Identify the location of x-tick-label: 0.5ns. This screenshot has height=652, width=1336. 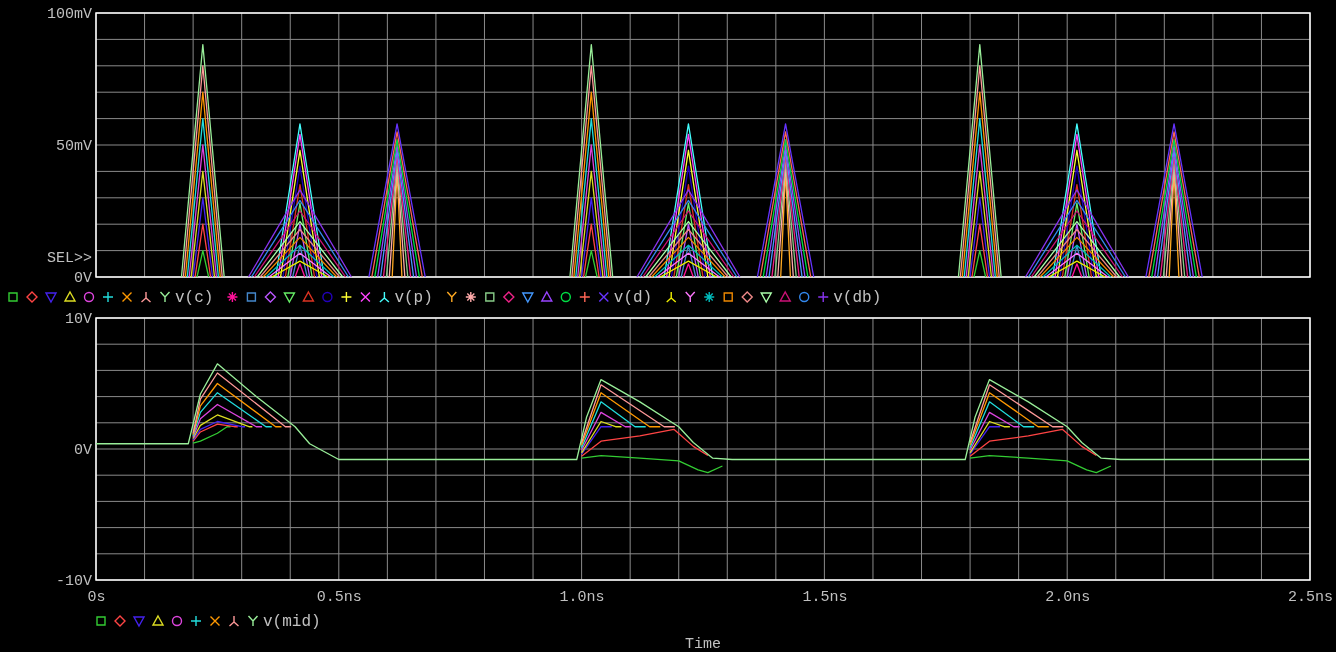
(339, 597).